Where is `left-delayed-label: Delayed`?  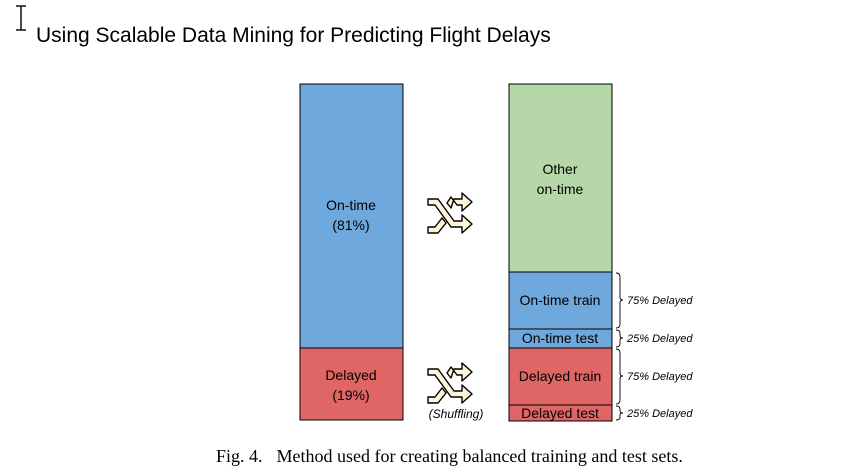 left-delayed-label: Delayed is located at coordinates (350, 375).